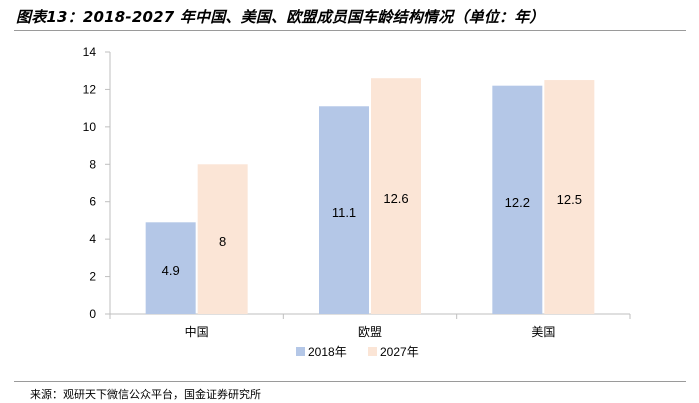 The width and height of the screenshot is (699, 403). I want to click on legend-label: 2027年, so click(399, 352).